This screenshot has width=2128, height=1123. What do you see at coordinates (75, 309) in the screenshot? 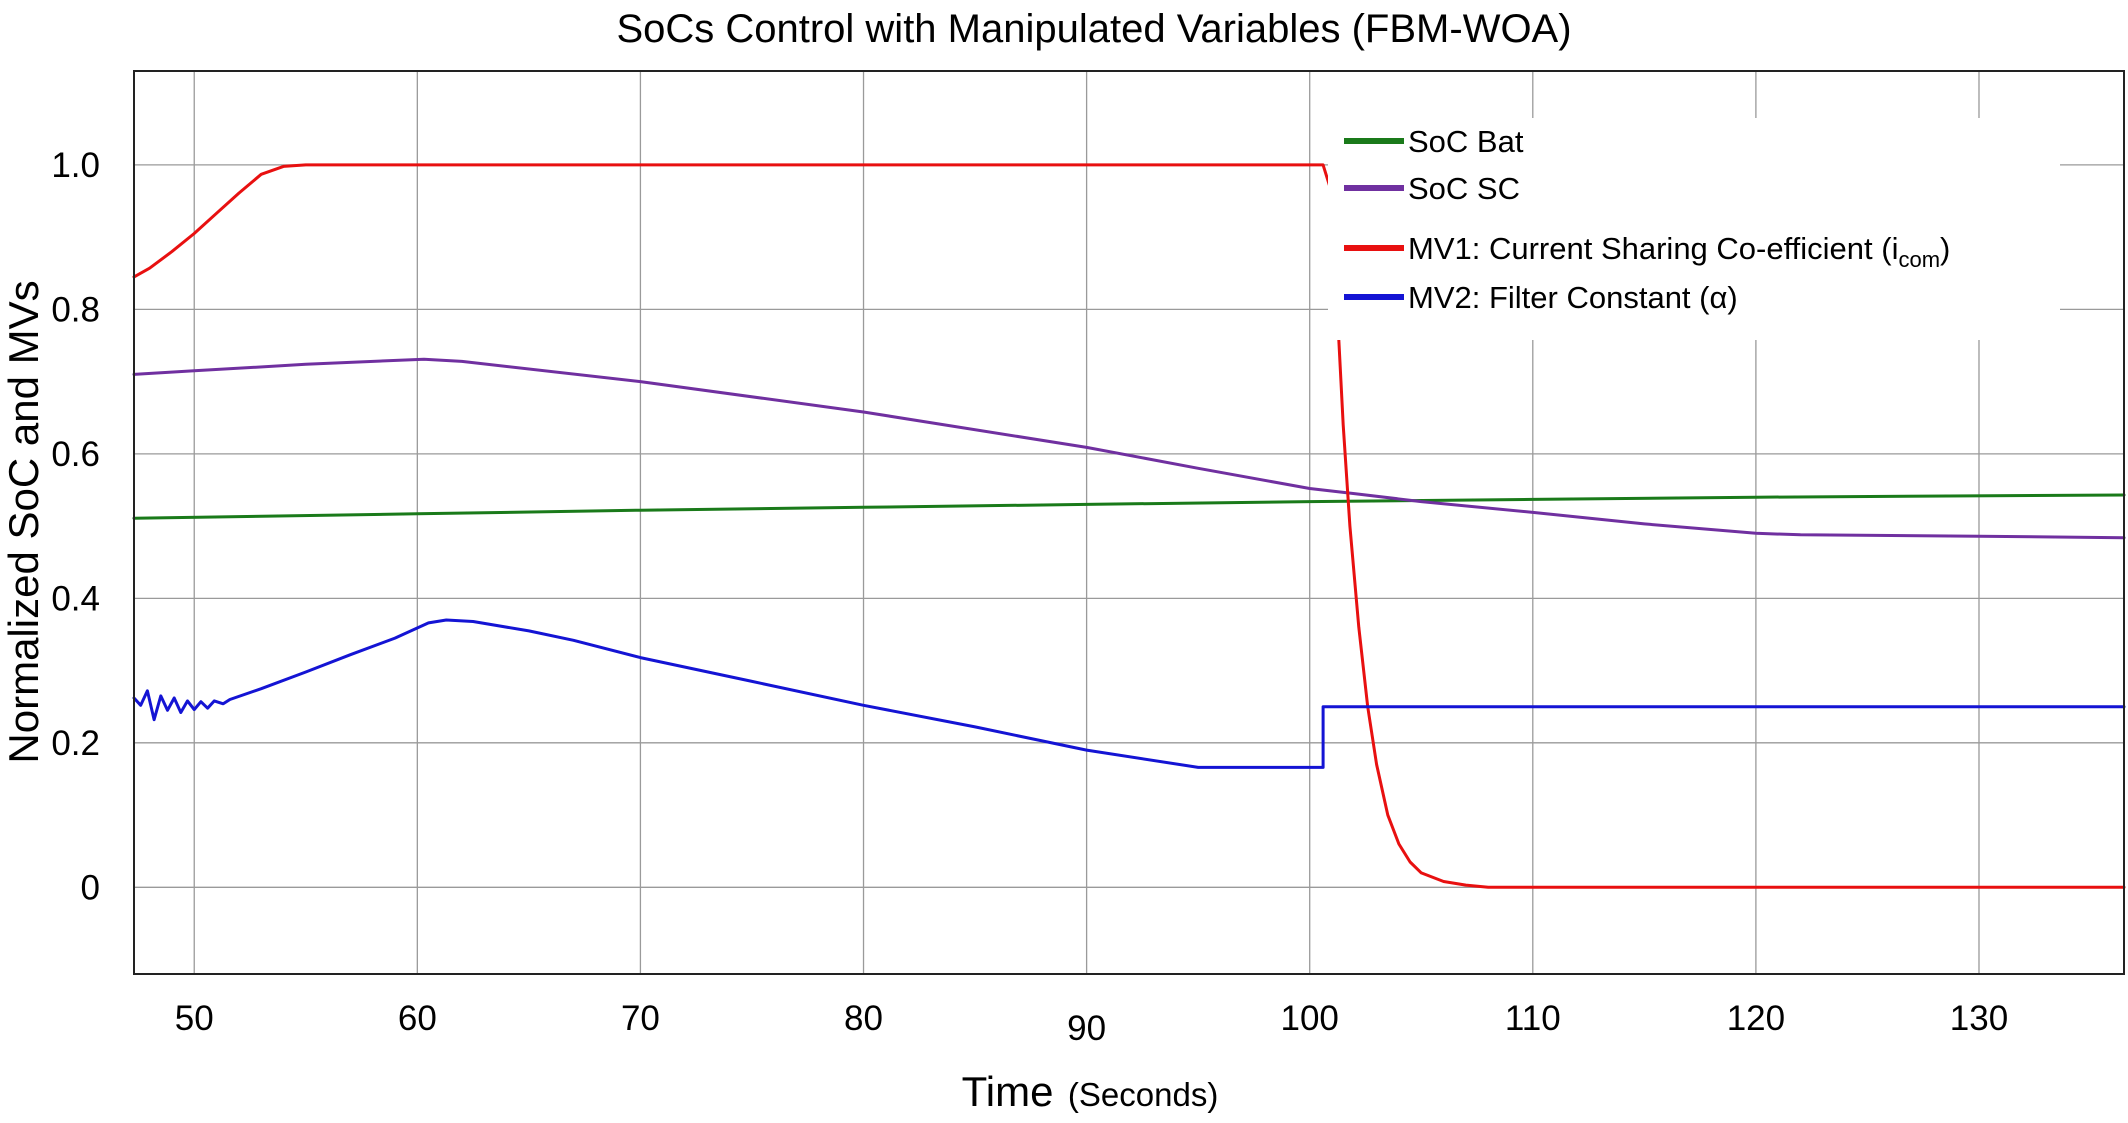
I see `y-tick-label: 0.8` at bounding box center [75, 309].